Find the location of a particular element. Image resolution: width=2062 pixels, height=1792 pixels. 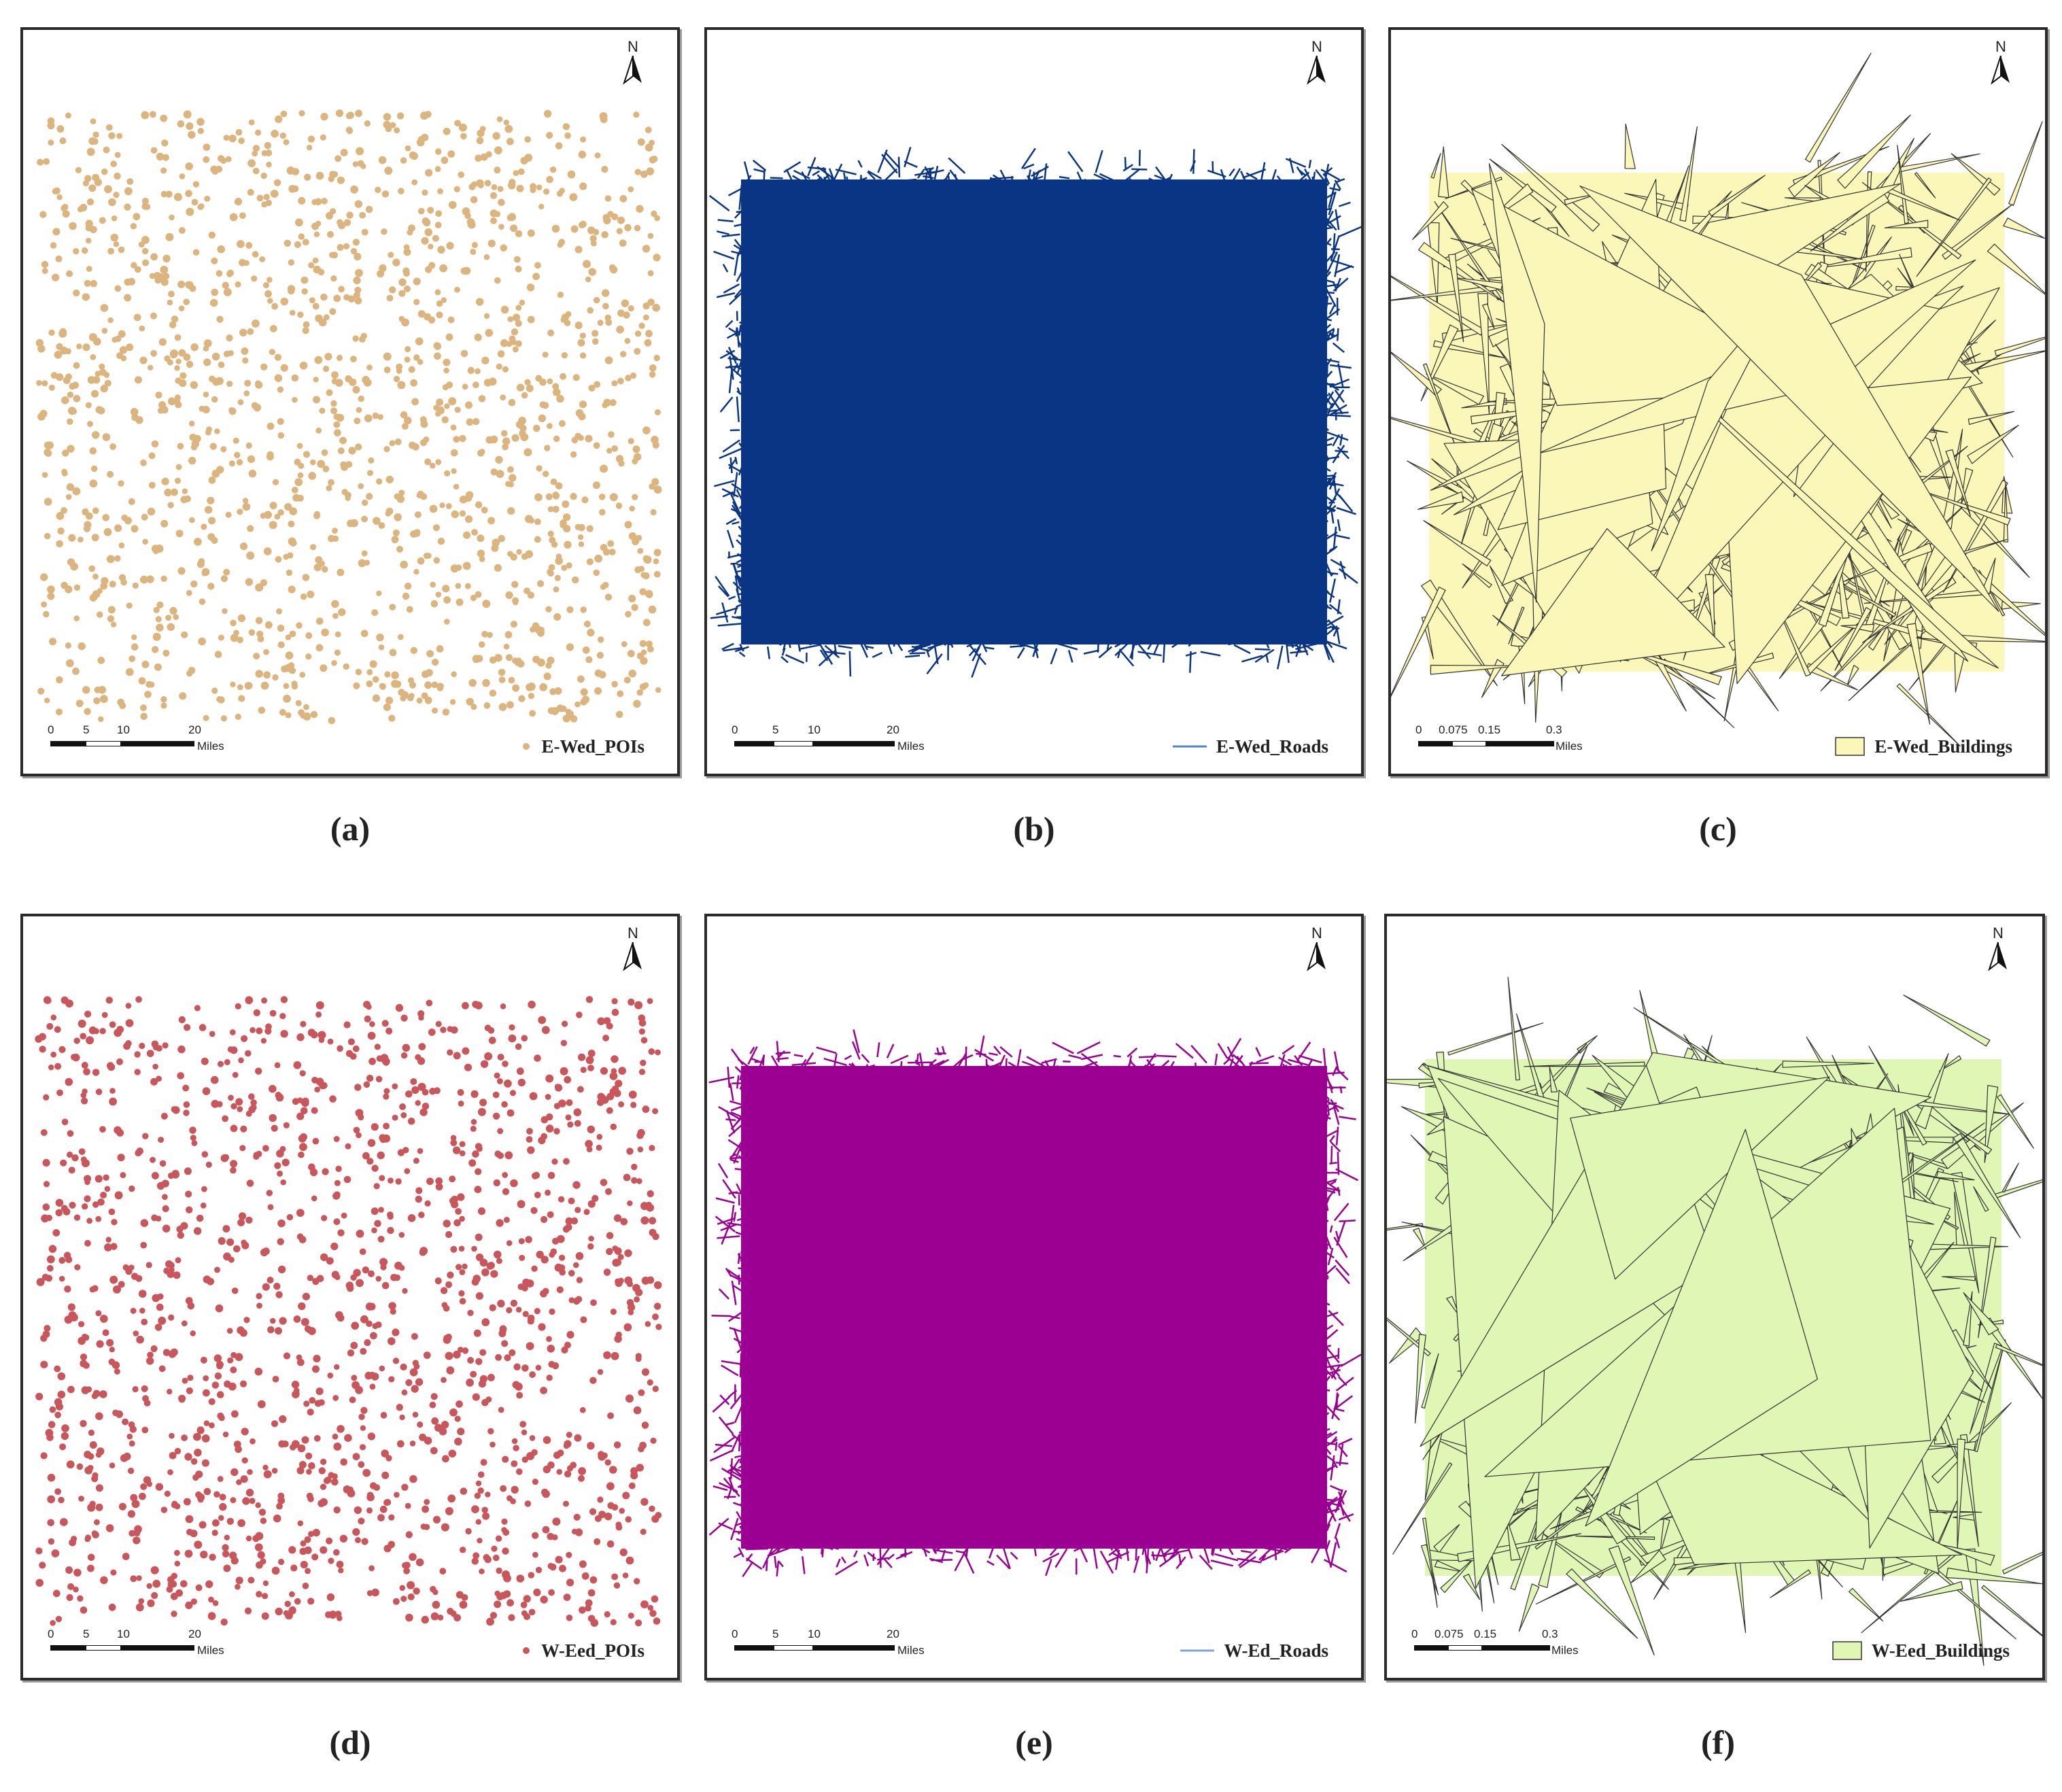

map-panel-d: N 0 5 10 20 Miles W-Eed_POIs is located at coordinates (350, 1297).